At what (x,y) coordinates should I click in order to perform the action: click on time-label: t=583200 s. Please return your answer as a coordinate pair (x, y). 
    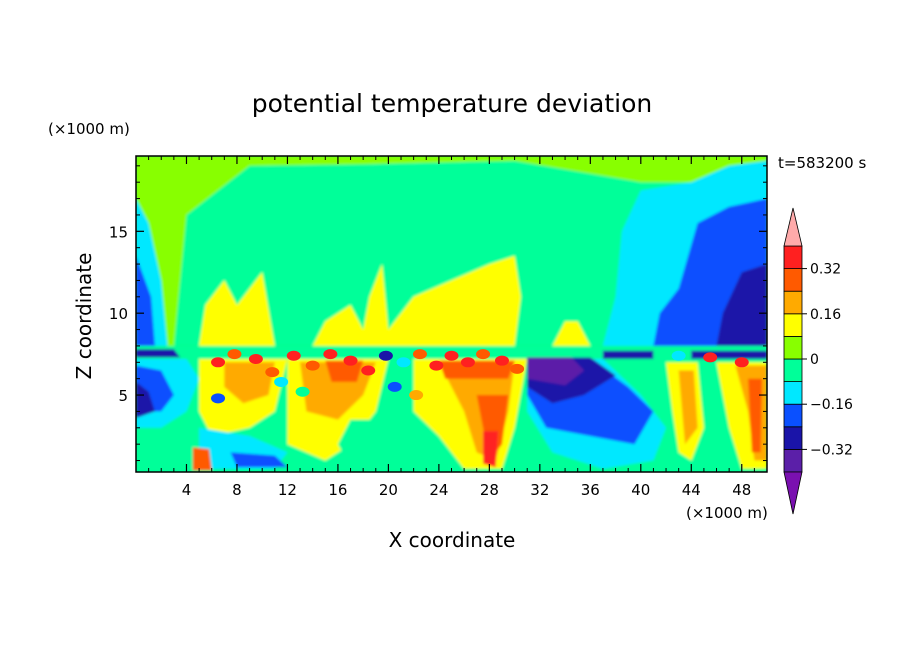
    Looking at the image, I should click on (822, 163).